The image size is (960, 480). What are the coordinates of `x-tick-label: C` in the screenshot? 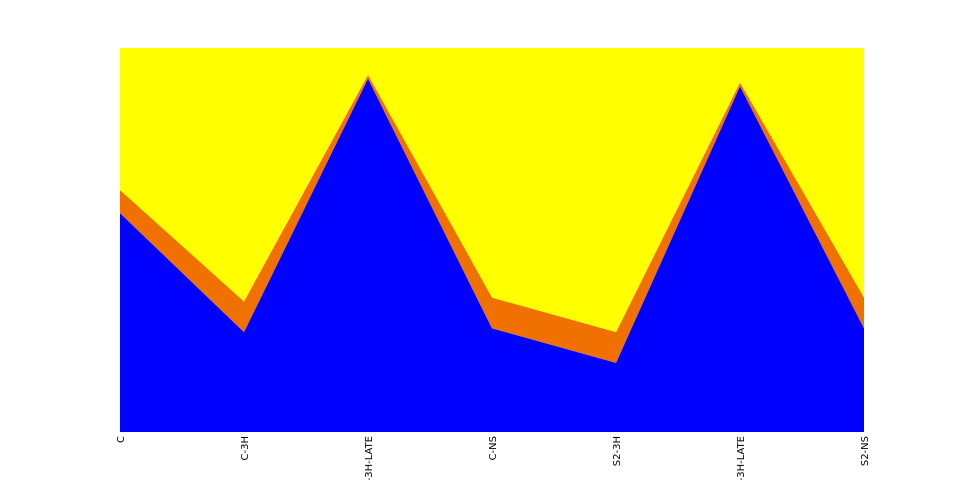 It's located at (121, 439).